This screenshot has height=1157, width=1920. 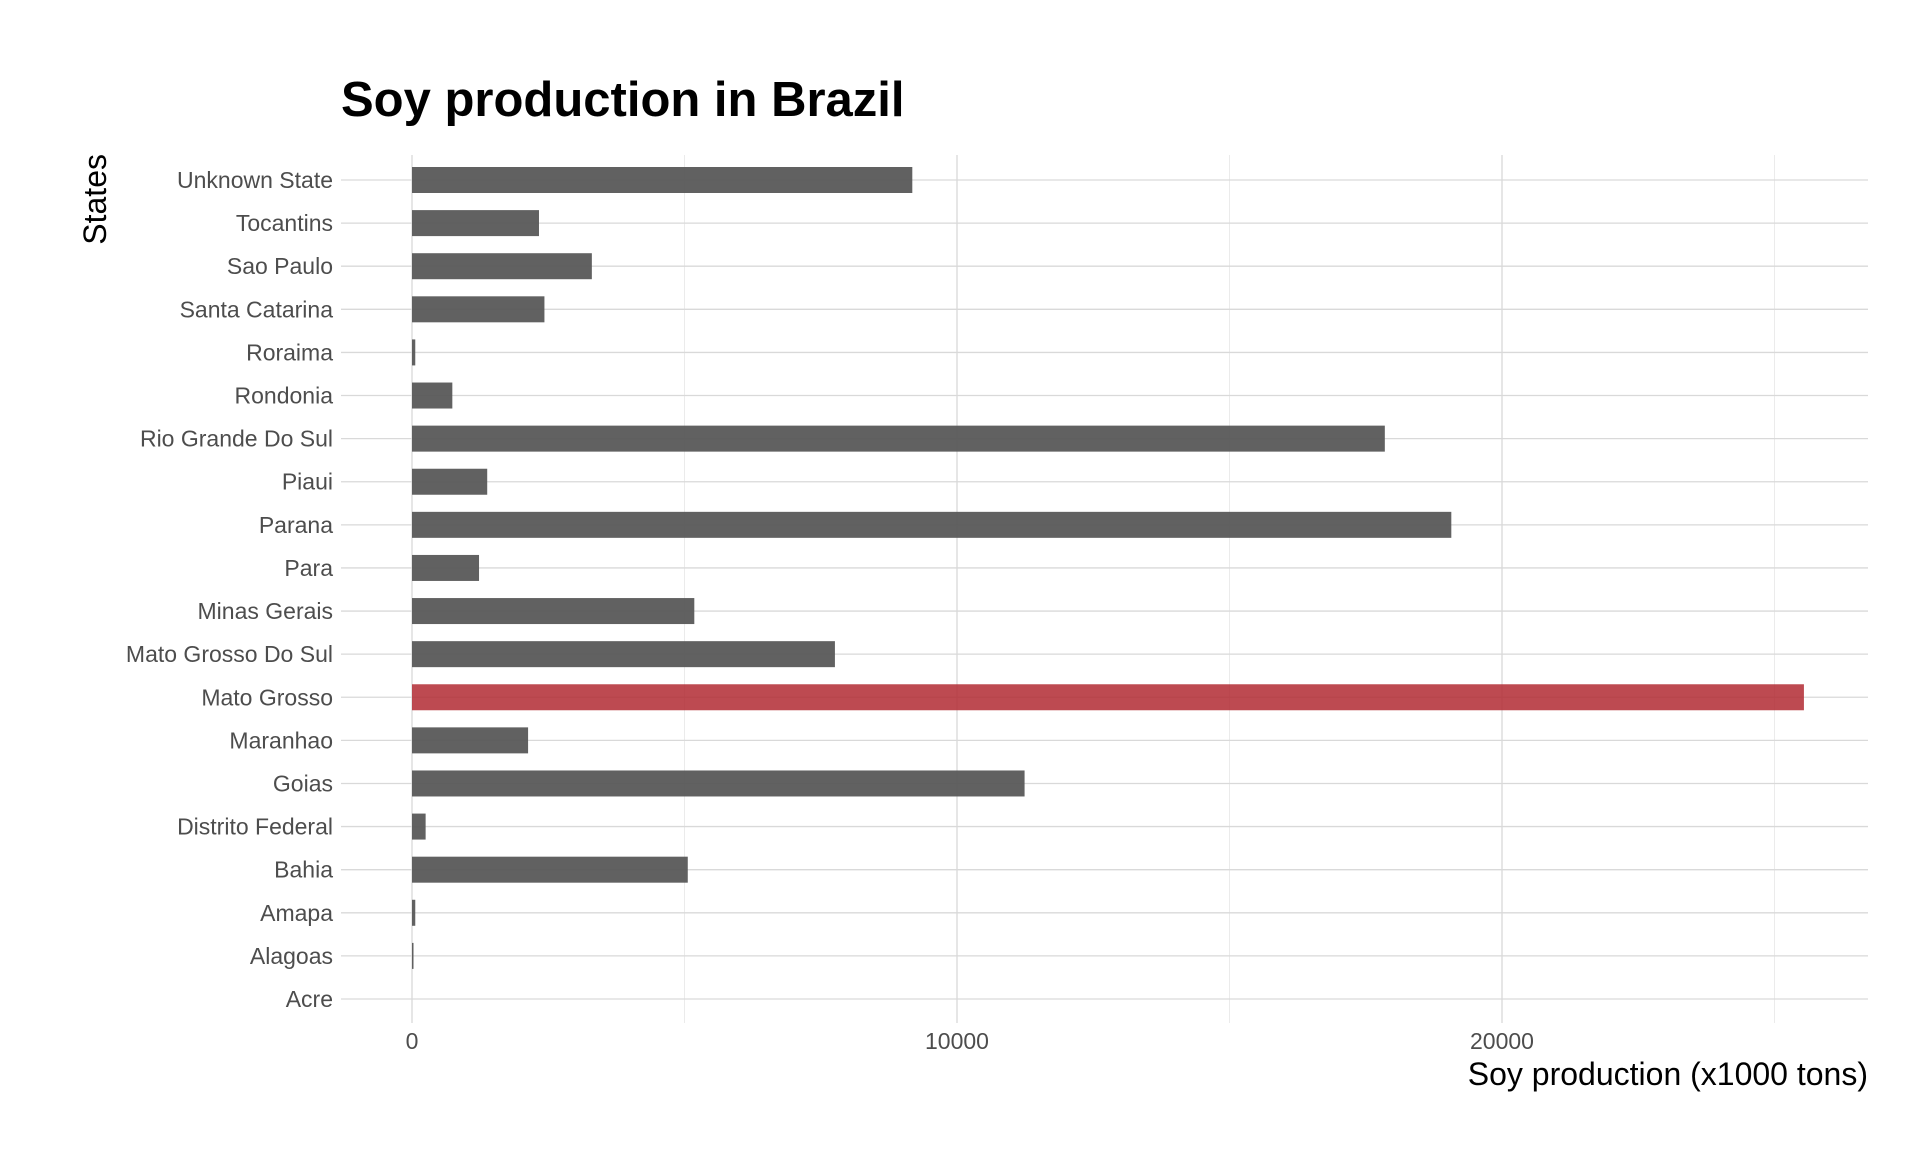 What do you see at coordinates (413, 955) in the screenshot?
I see `bar-alagoas` at bounding box center [413, 955].